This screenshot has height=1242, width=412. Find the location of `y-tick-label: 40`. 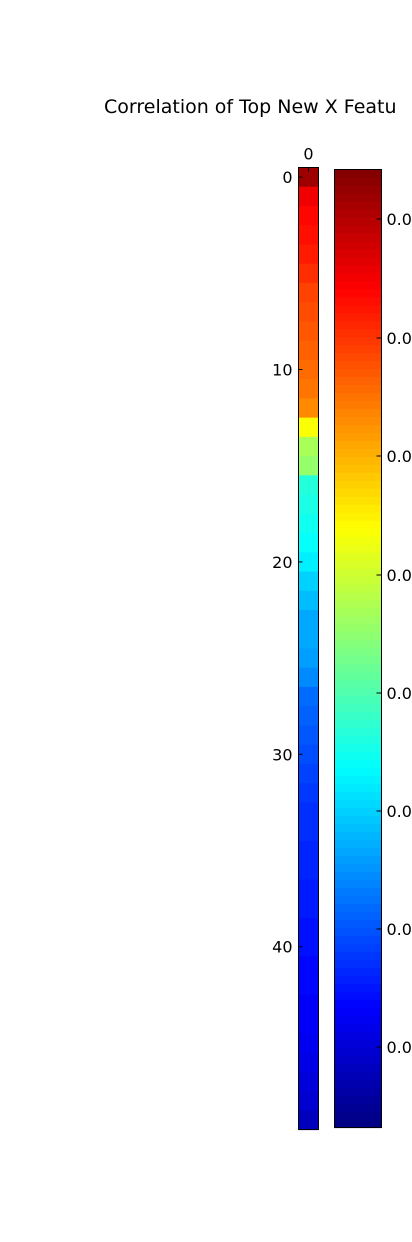

y-tick-label: 40 is located at coordinates (282, 947).